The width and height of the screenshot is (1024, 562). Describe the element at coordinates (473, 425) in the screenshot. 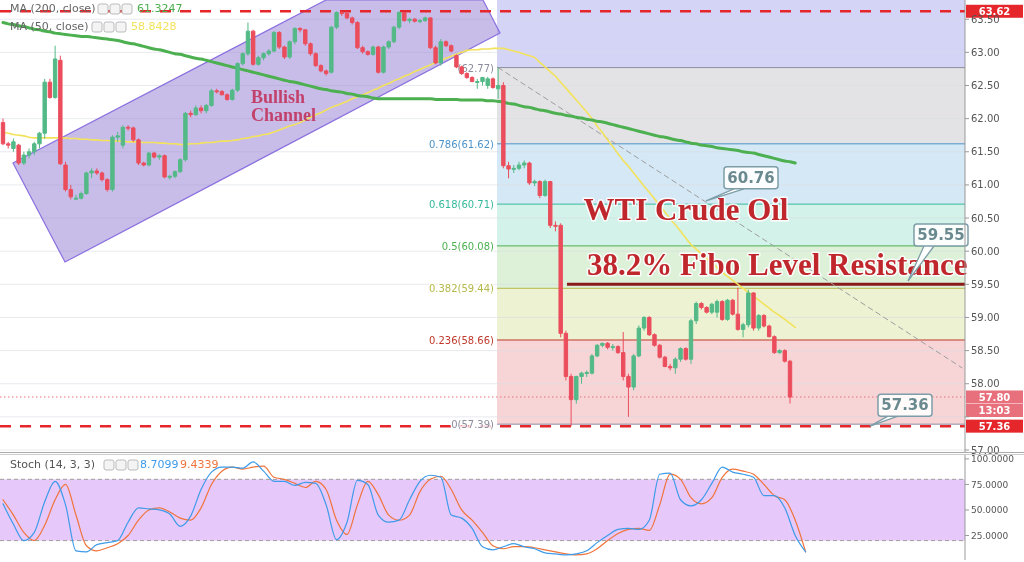

I see `ref-line-label: 0(57.39)` at that location.